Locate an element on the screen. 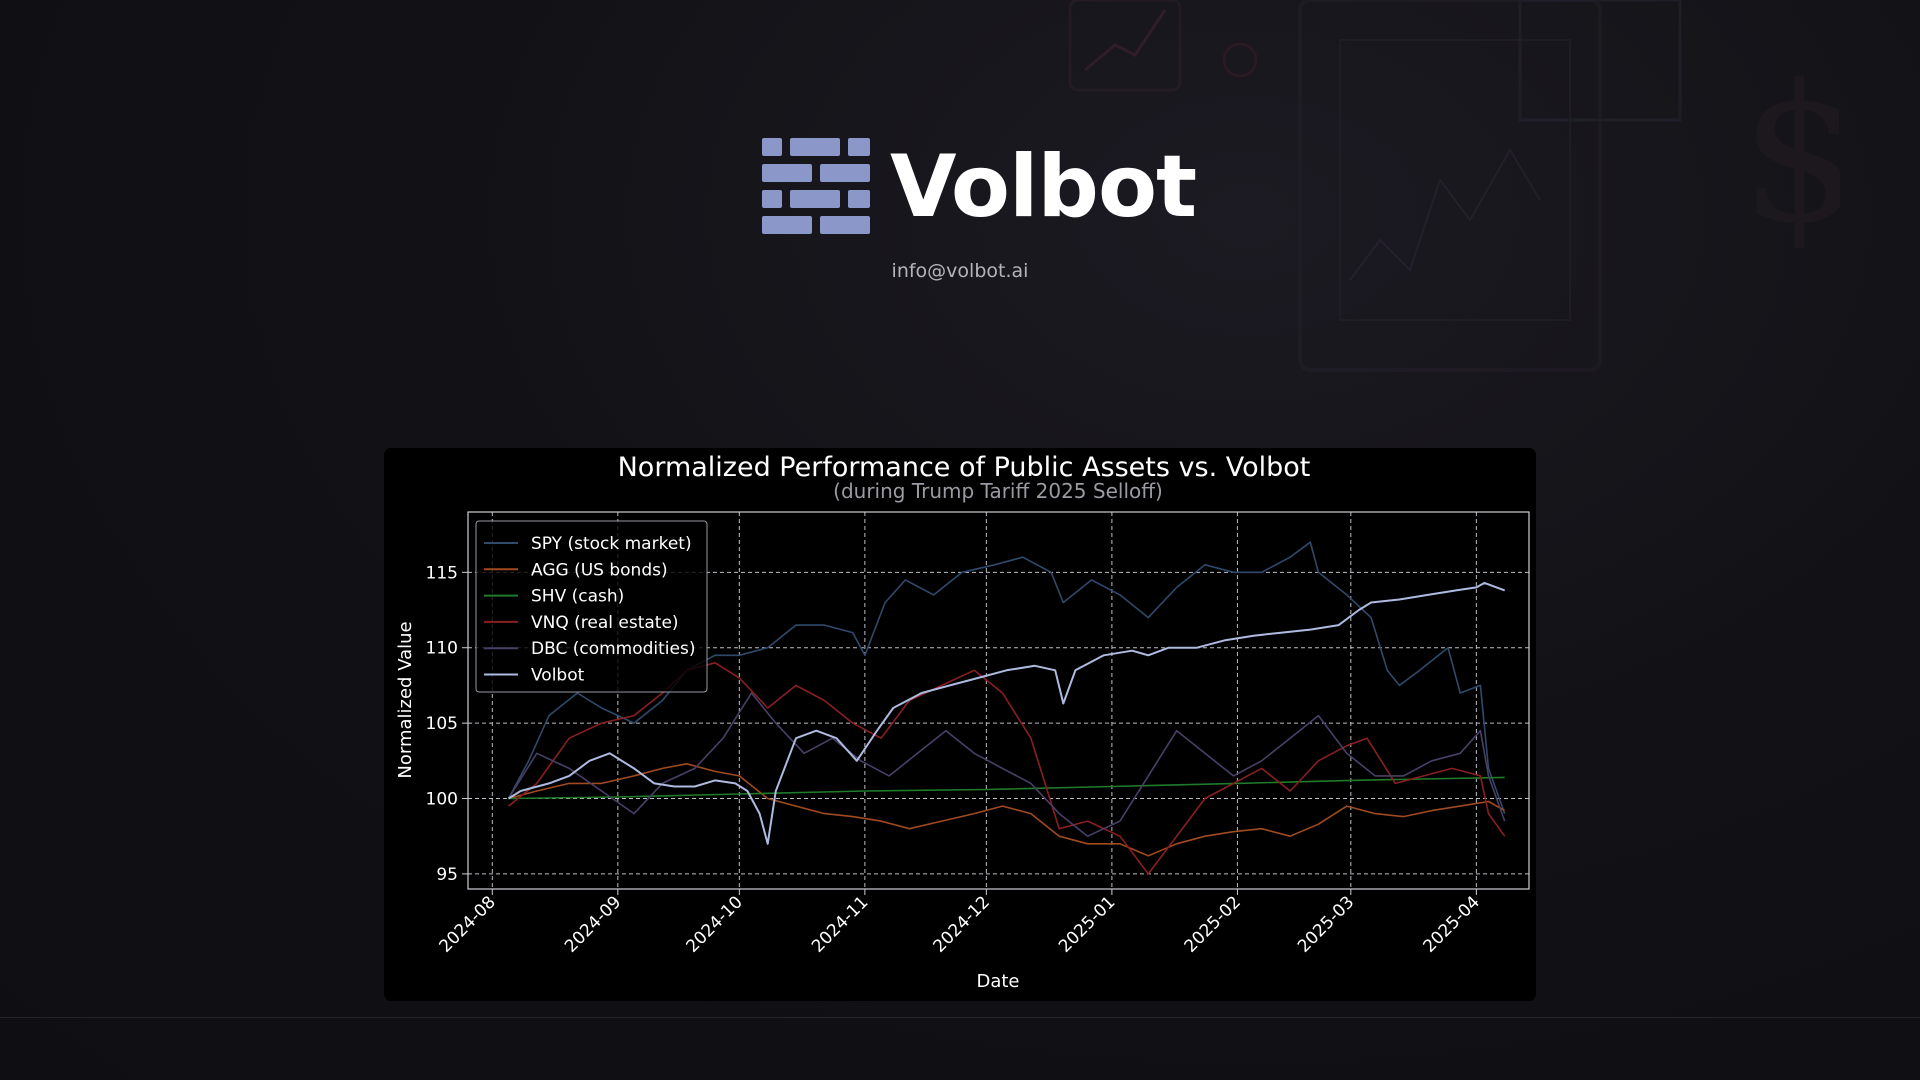 This screenshot has height=1080, width=1920. x-tick-label: 2025-04 is located at coordinates (1452, 924).